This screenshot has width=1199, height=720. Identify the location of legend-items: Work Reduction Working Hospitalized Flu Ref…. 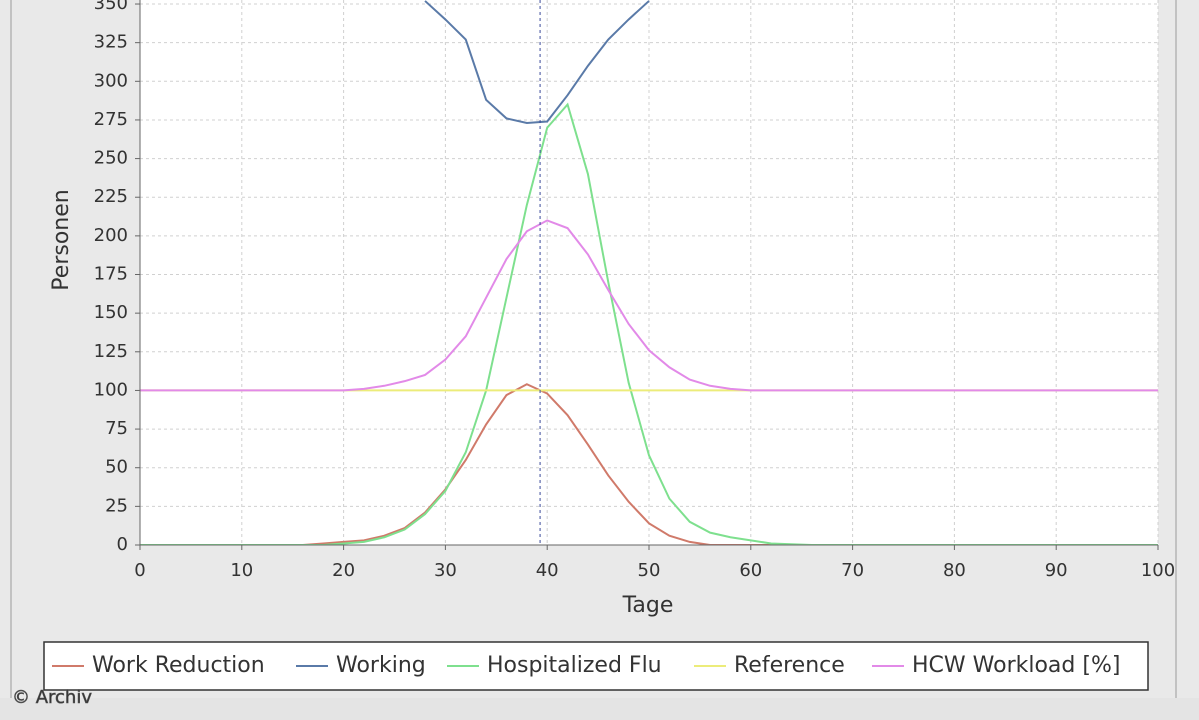
(586, 665).